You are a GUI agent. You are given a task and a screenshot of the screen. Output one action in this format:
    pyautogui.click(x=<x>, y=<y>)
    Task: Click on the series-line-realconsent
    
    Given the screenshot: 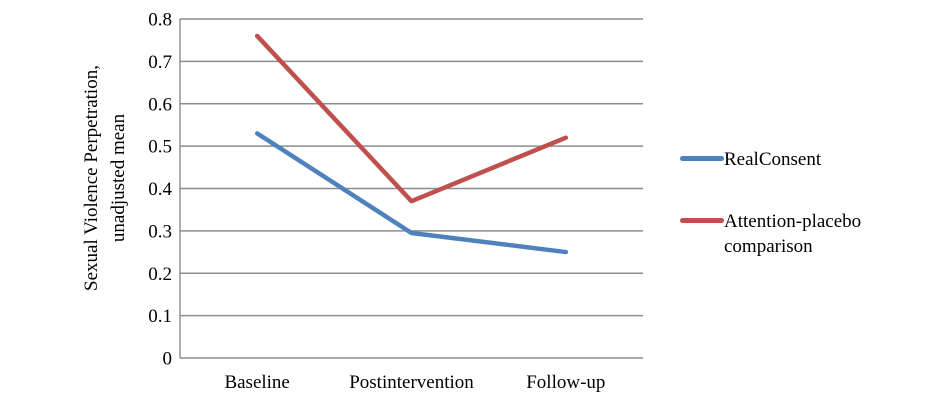 What is the action you would take?
    pyautogui.click(x=411, y=193)
    